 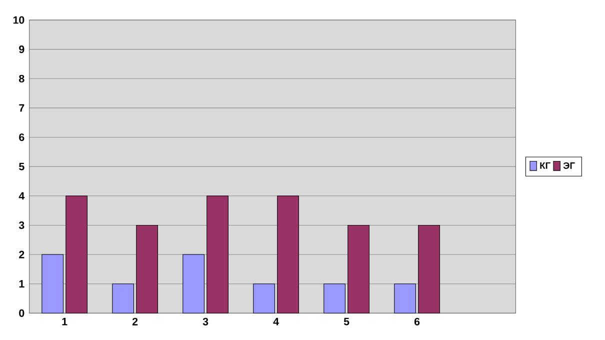 What do you see at coordinates (21, 313) in the screenshot?
I see `y-tick-label: 0` at bounding box center [21, 313].